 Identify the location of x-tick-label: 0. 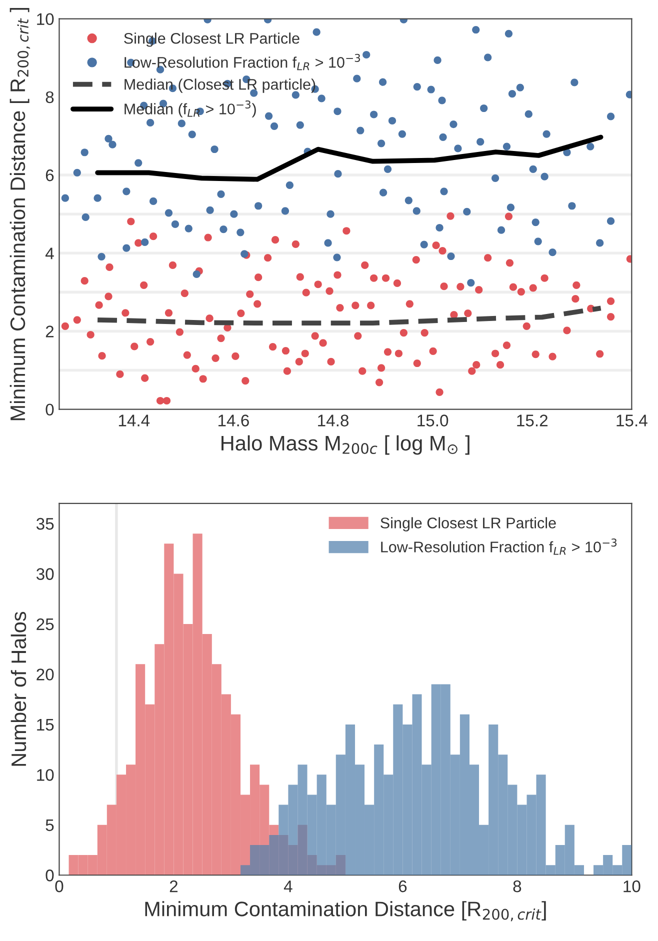
(59, 886).